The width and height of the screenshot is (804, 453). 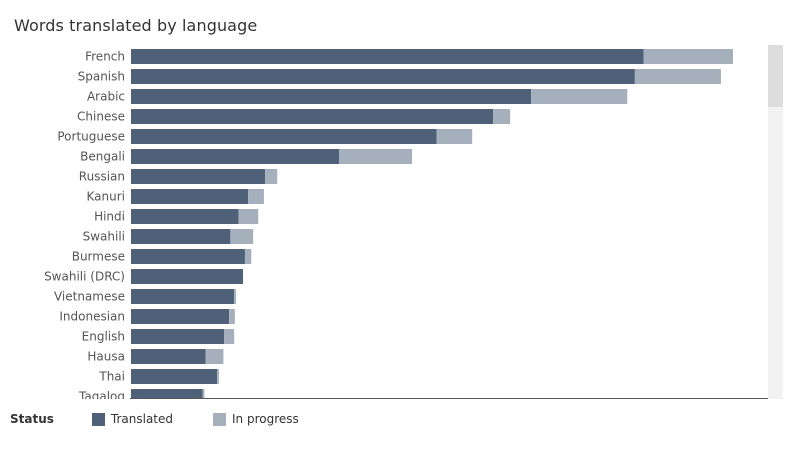 What do you see at coordinates (502, 116) in the screenshot?
I see `bar-chinese-in-progress` at bounding box center [502, 116].